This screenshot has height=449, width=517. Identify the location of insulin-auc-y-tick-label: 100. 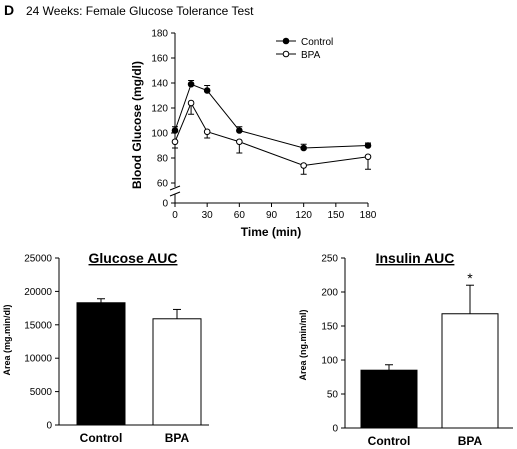
(329, 361).